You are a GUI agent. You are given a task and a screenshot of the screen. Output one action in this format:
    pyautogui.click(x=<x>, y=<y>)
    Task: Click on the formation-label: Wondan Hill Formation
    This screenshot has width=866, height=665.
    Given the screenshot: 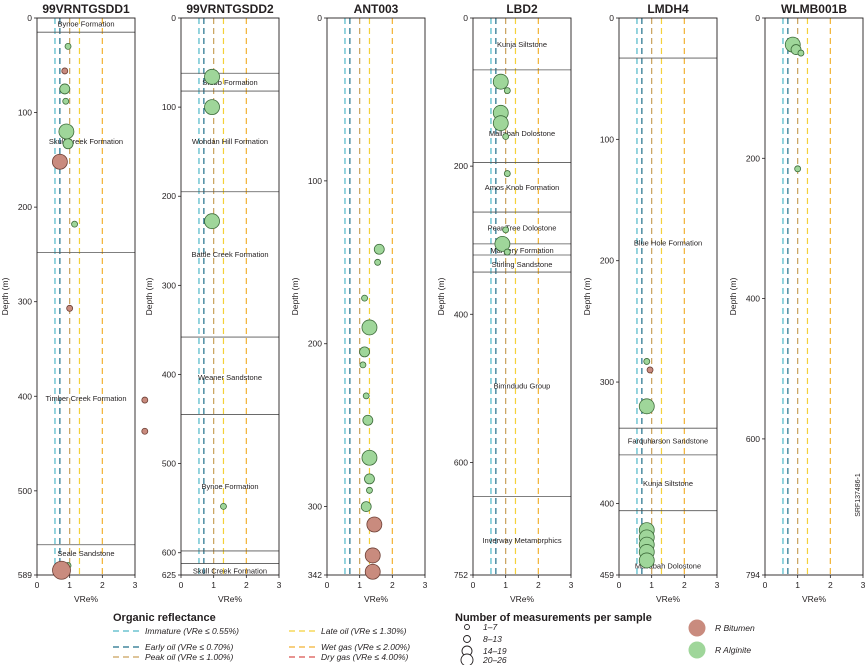 What is the action you would take?
    pyautogui.click(x=230, y=141)
    